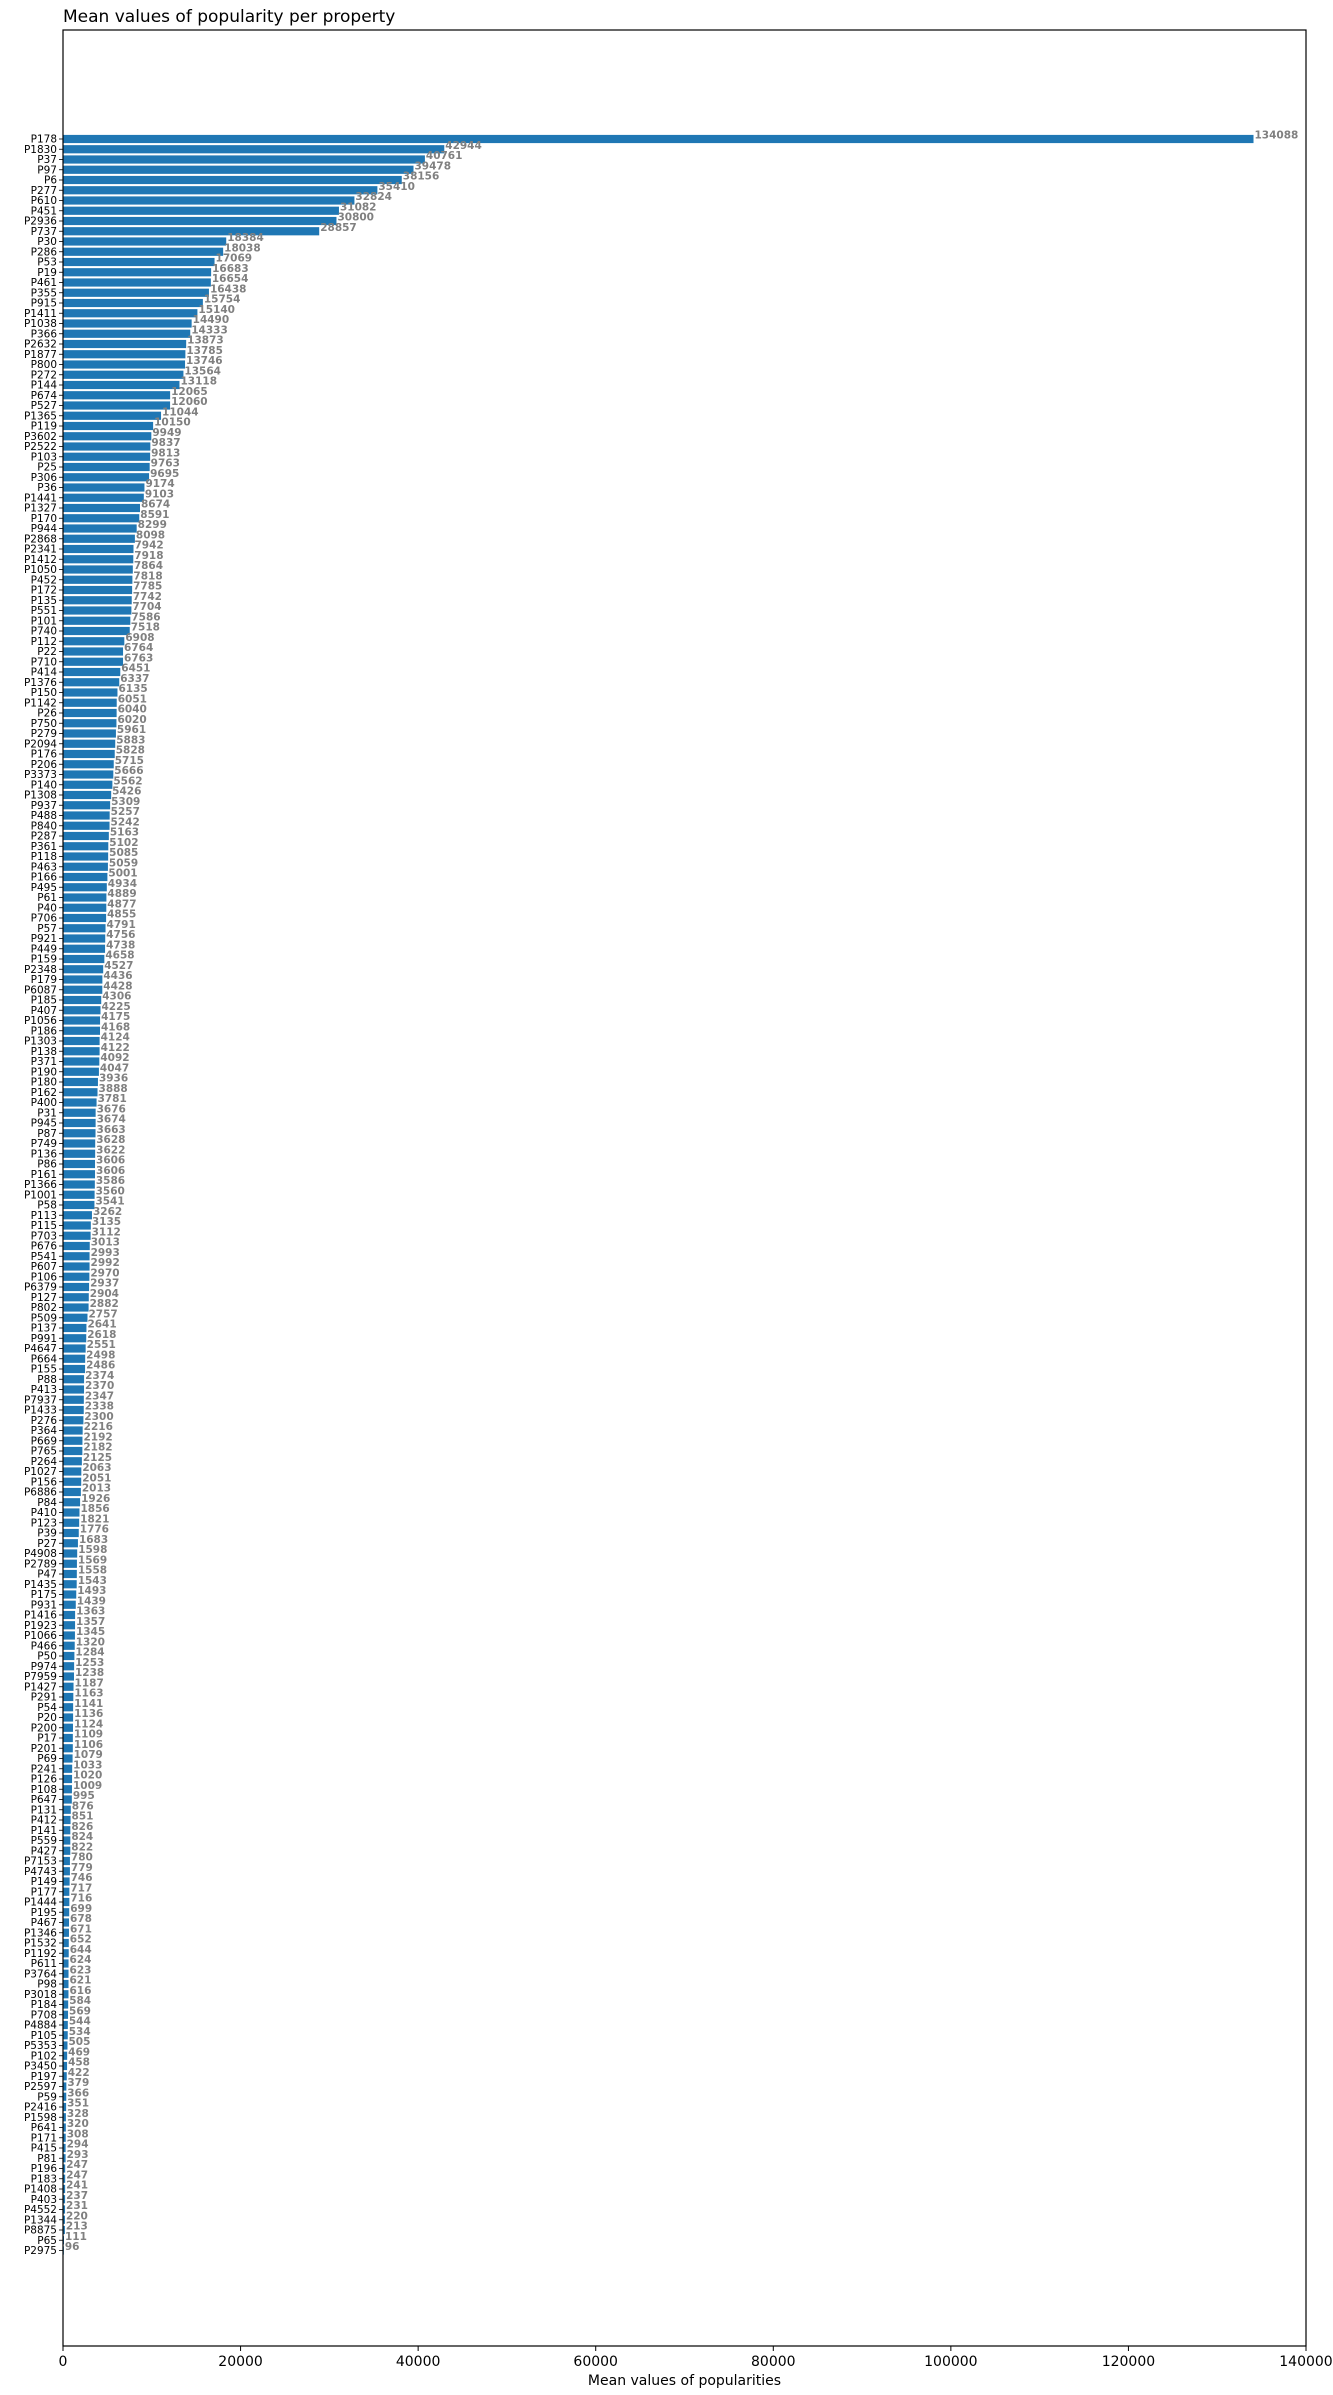  Describe the element at coordinates (44, 1247) in the screenshot. I see `y-tick-label-P676: P676` at that location.